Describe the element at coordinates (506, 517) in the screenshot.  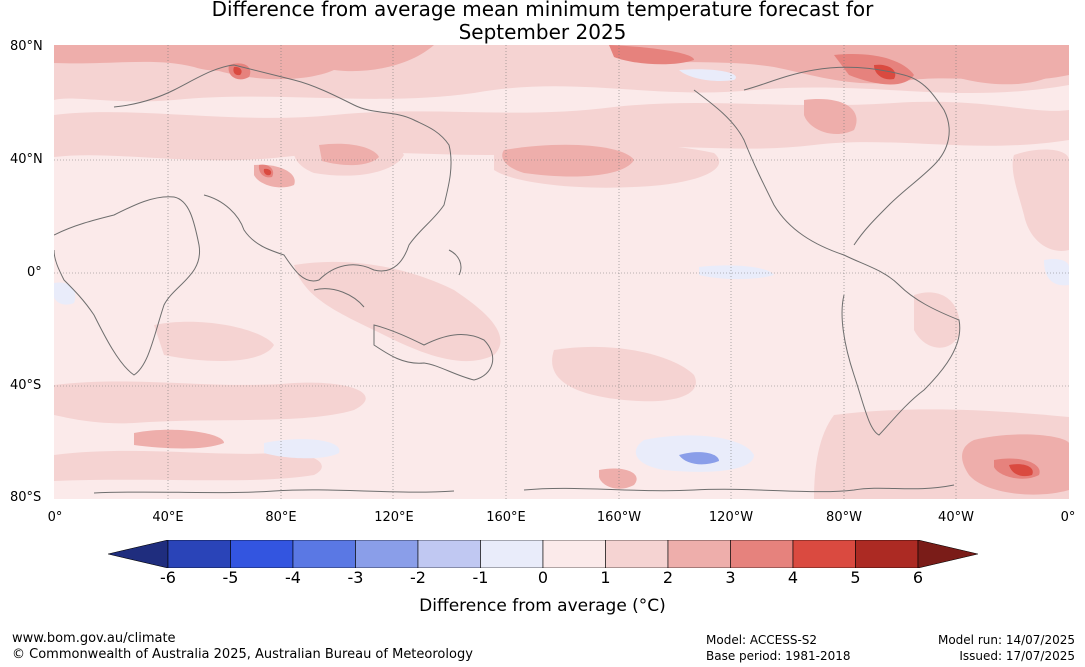
I see `lon-label-160e: 160°E` at that location.